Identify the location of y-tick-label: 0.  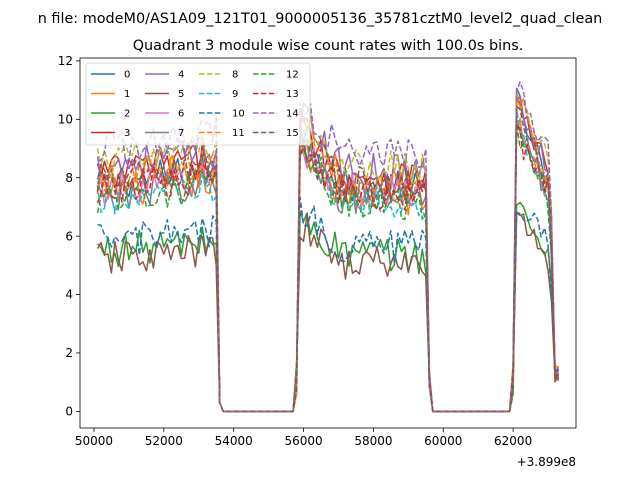
(69, 412).